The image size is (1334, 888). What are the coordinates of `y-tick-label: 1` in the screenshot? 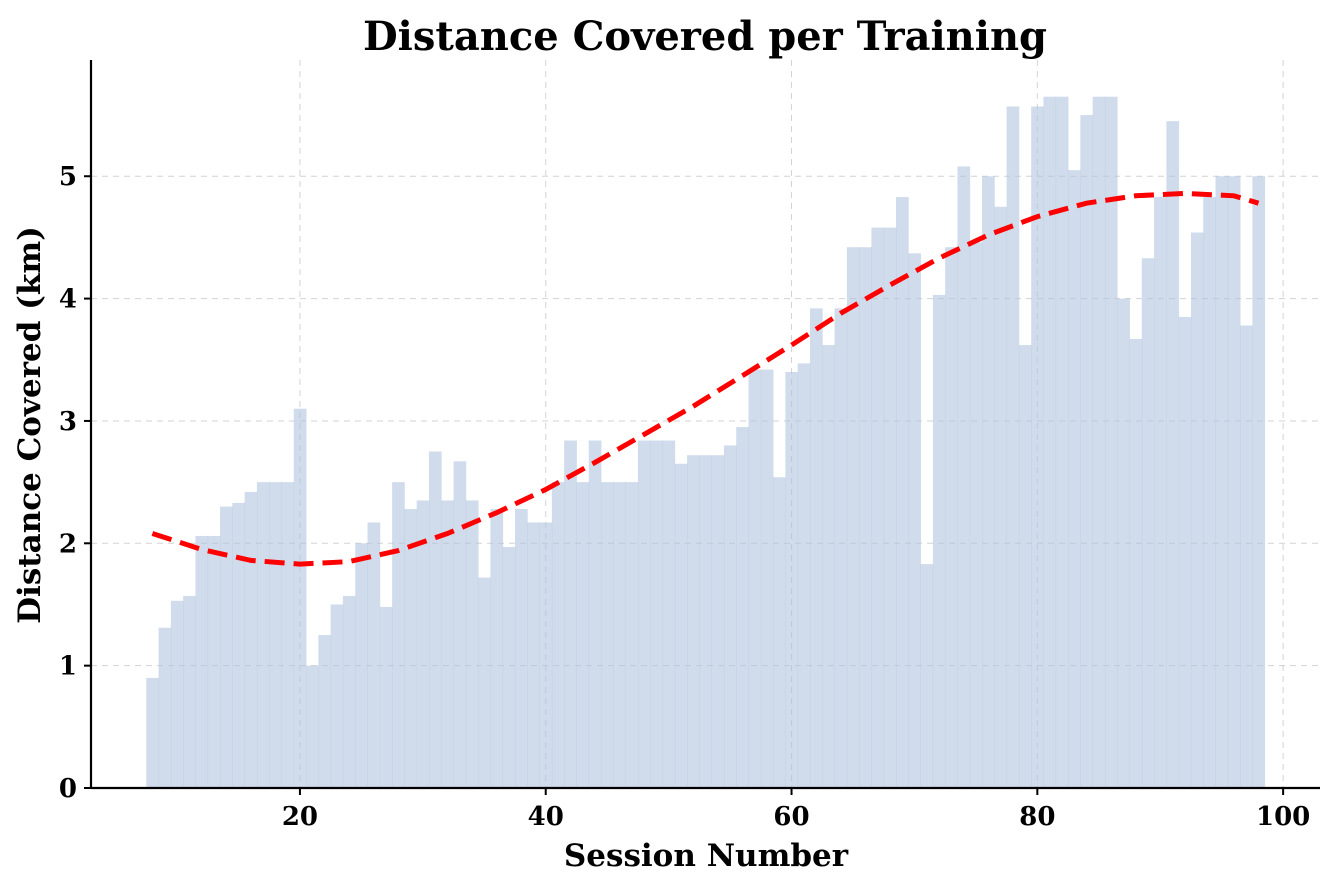 It's located at (68, 667).